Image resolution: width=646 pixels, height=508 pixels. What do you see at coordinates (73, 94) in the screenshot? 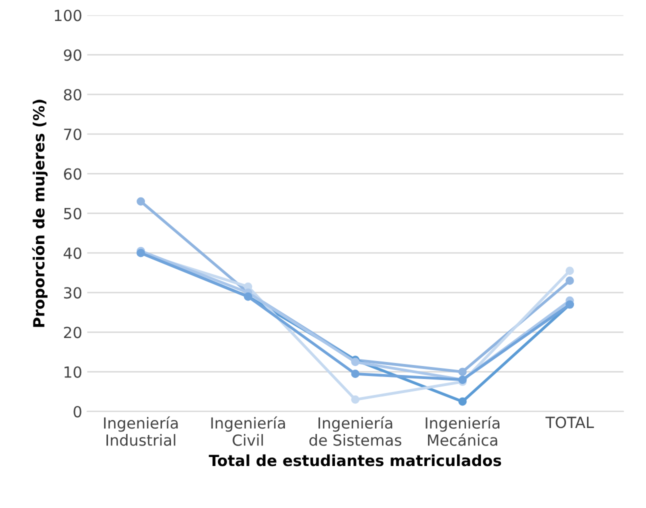
I see `y-tick-label: 80` at bounding box center [73, 94].